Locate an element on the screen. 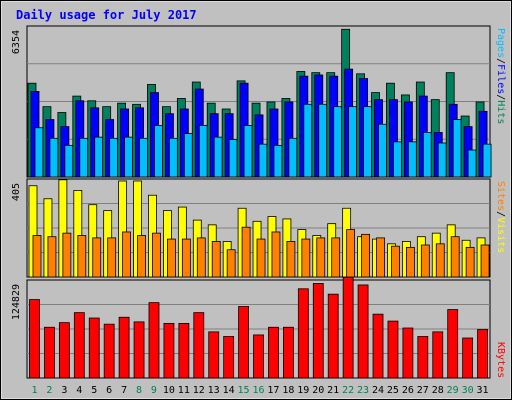 The width and height of the screenshot is (512, 400). x-tick-label-day-4: 4 is located at coordinates (79, 390).